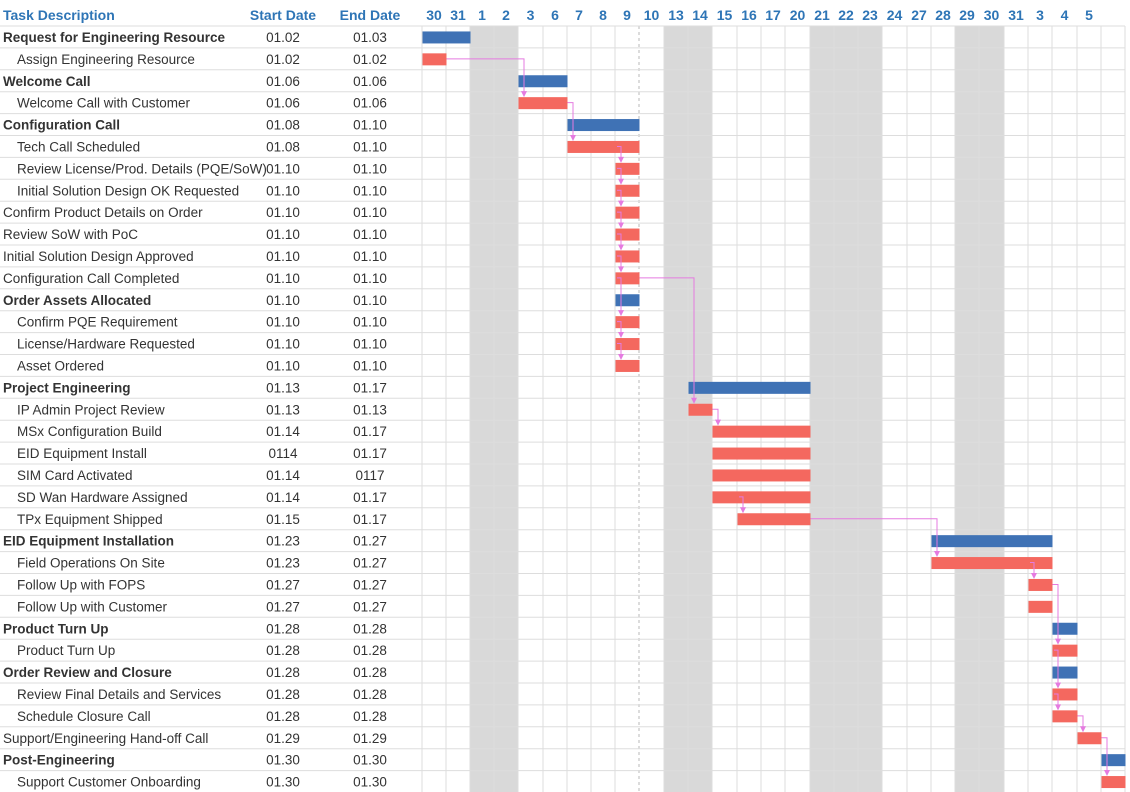 The width and height of the screenshot is (1130, 792). I want to click on column-header-start: Start Date, so click(283, 15).